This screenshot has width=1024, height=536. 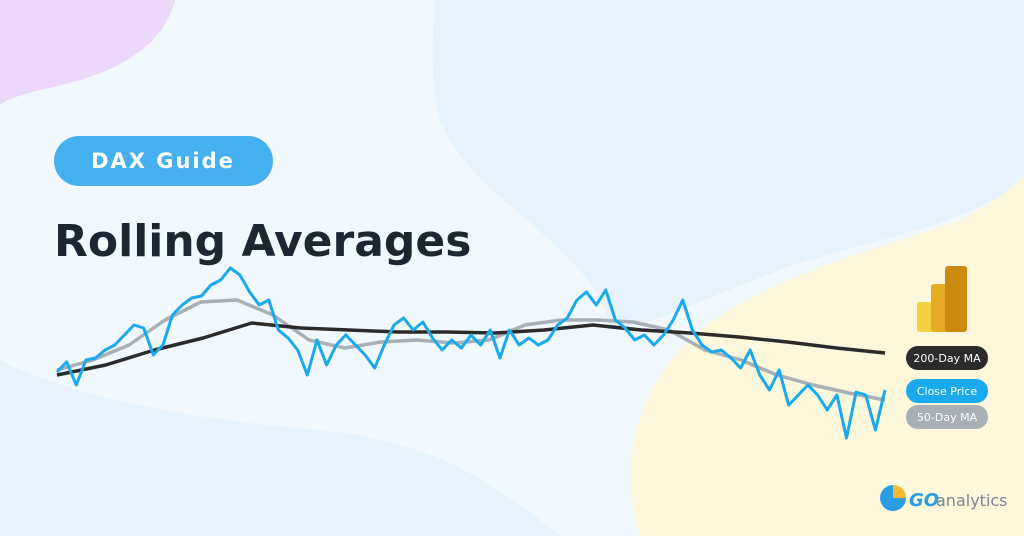 I want to click on badge, so click(x=163, y=161).